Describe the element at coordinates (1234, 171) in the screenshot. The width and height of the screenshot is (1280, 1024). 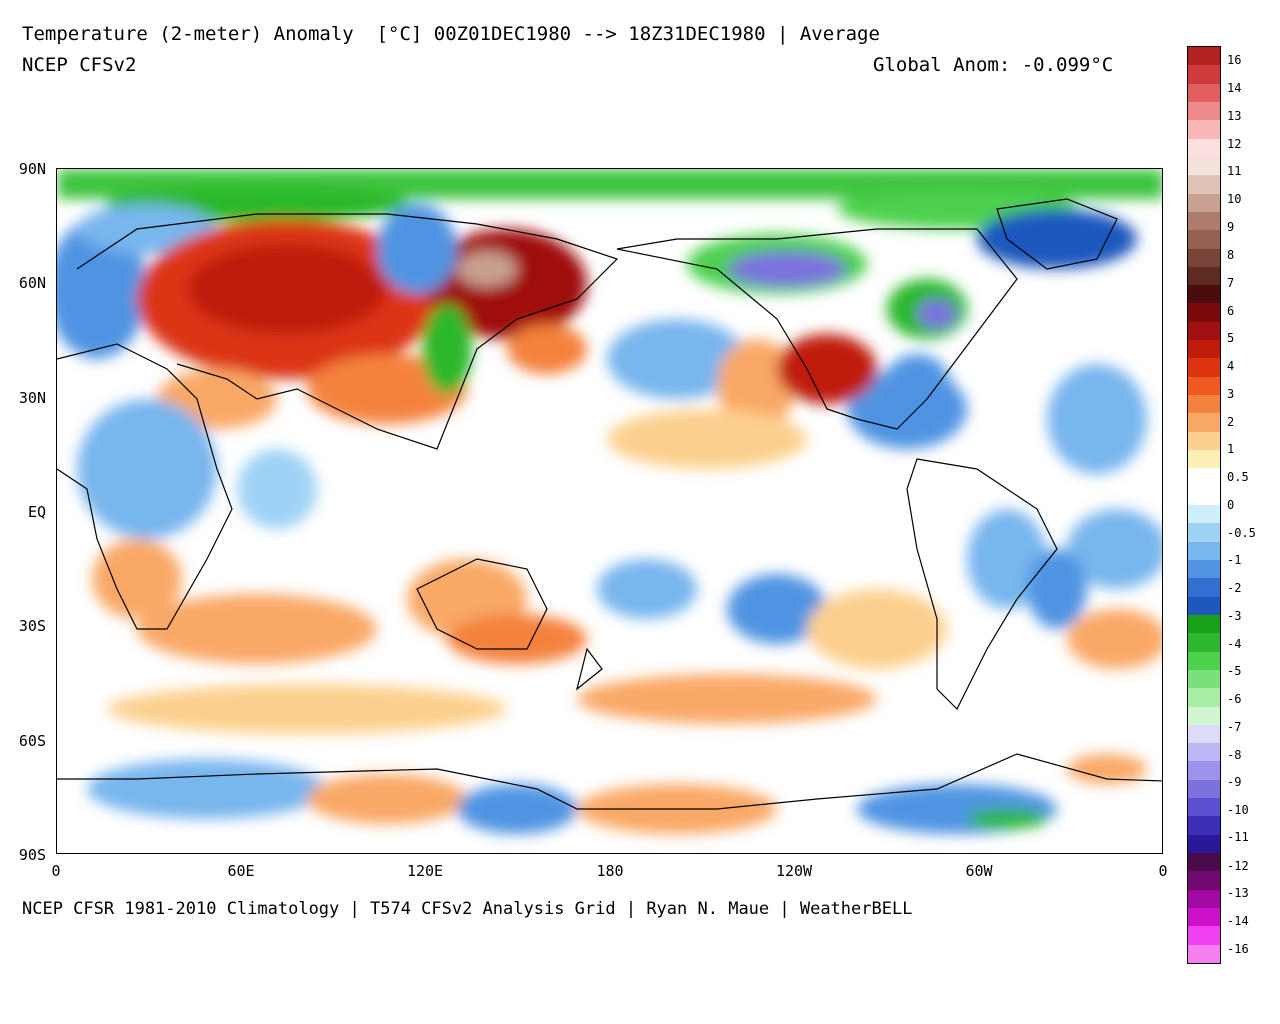
I see `color-scale-label: 11` at that location.